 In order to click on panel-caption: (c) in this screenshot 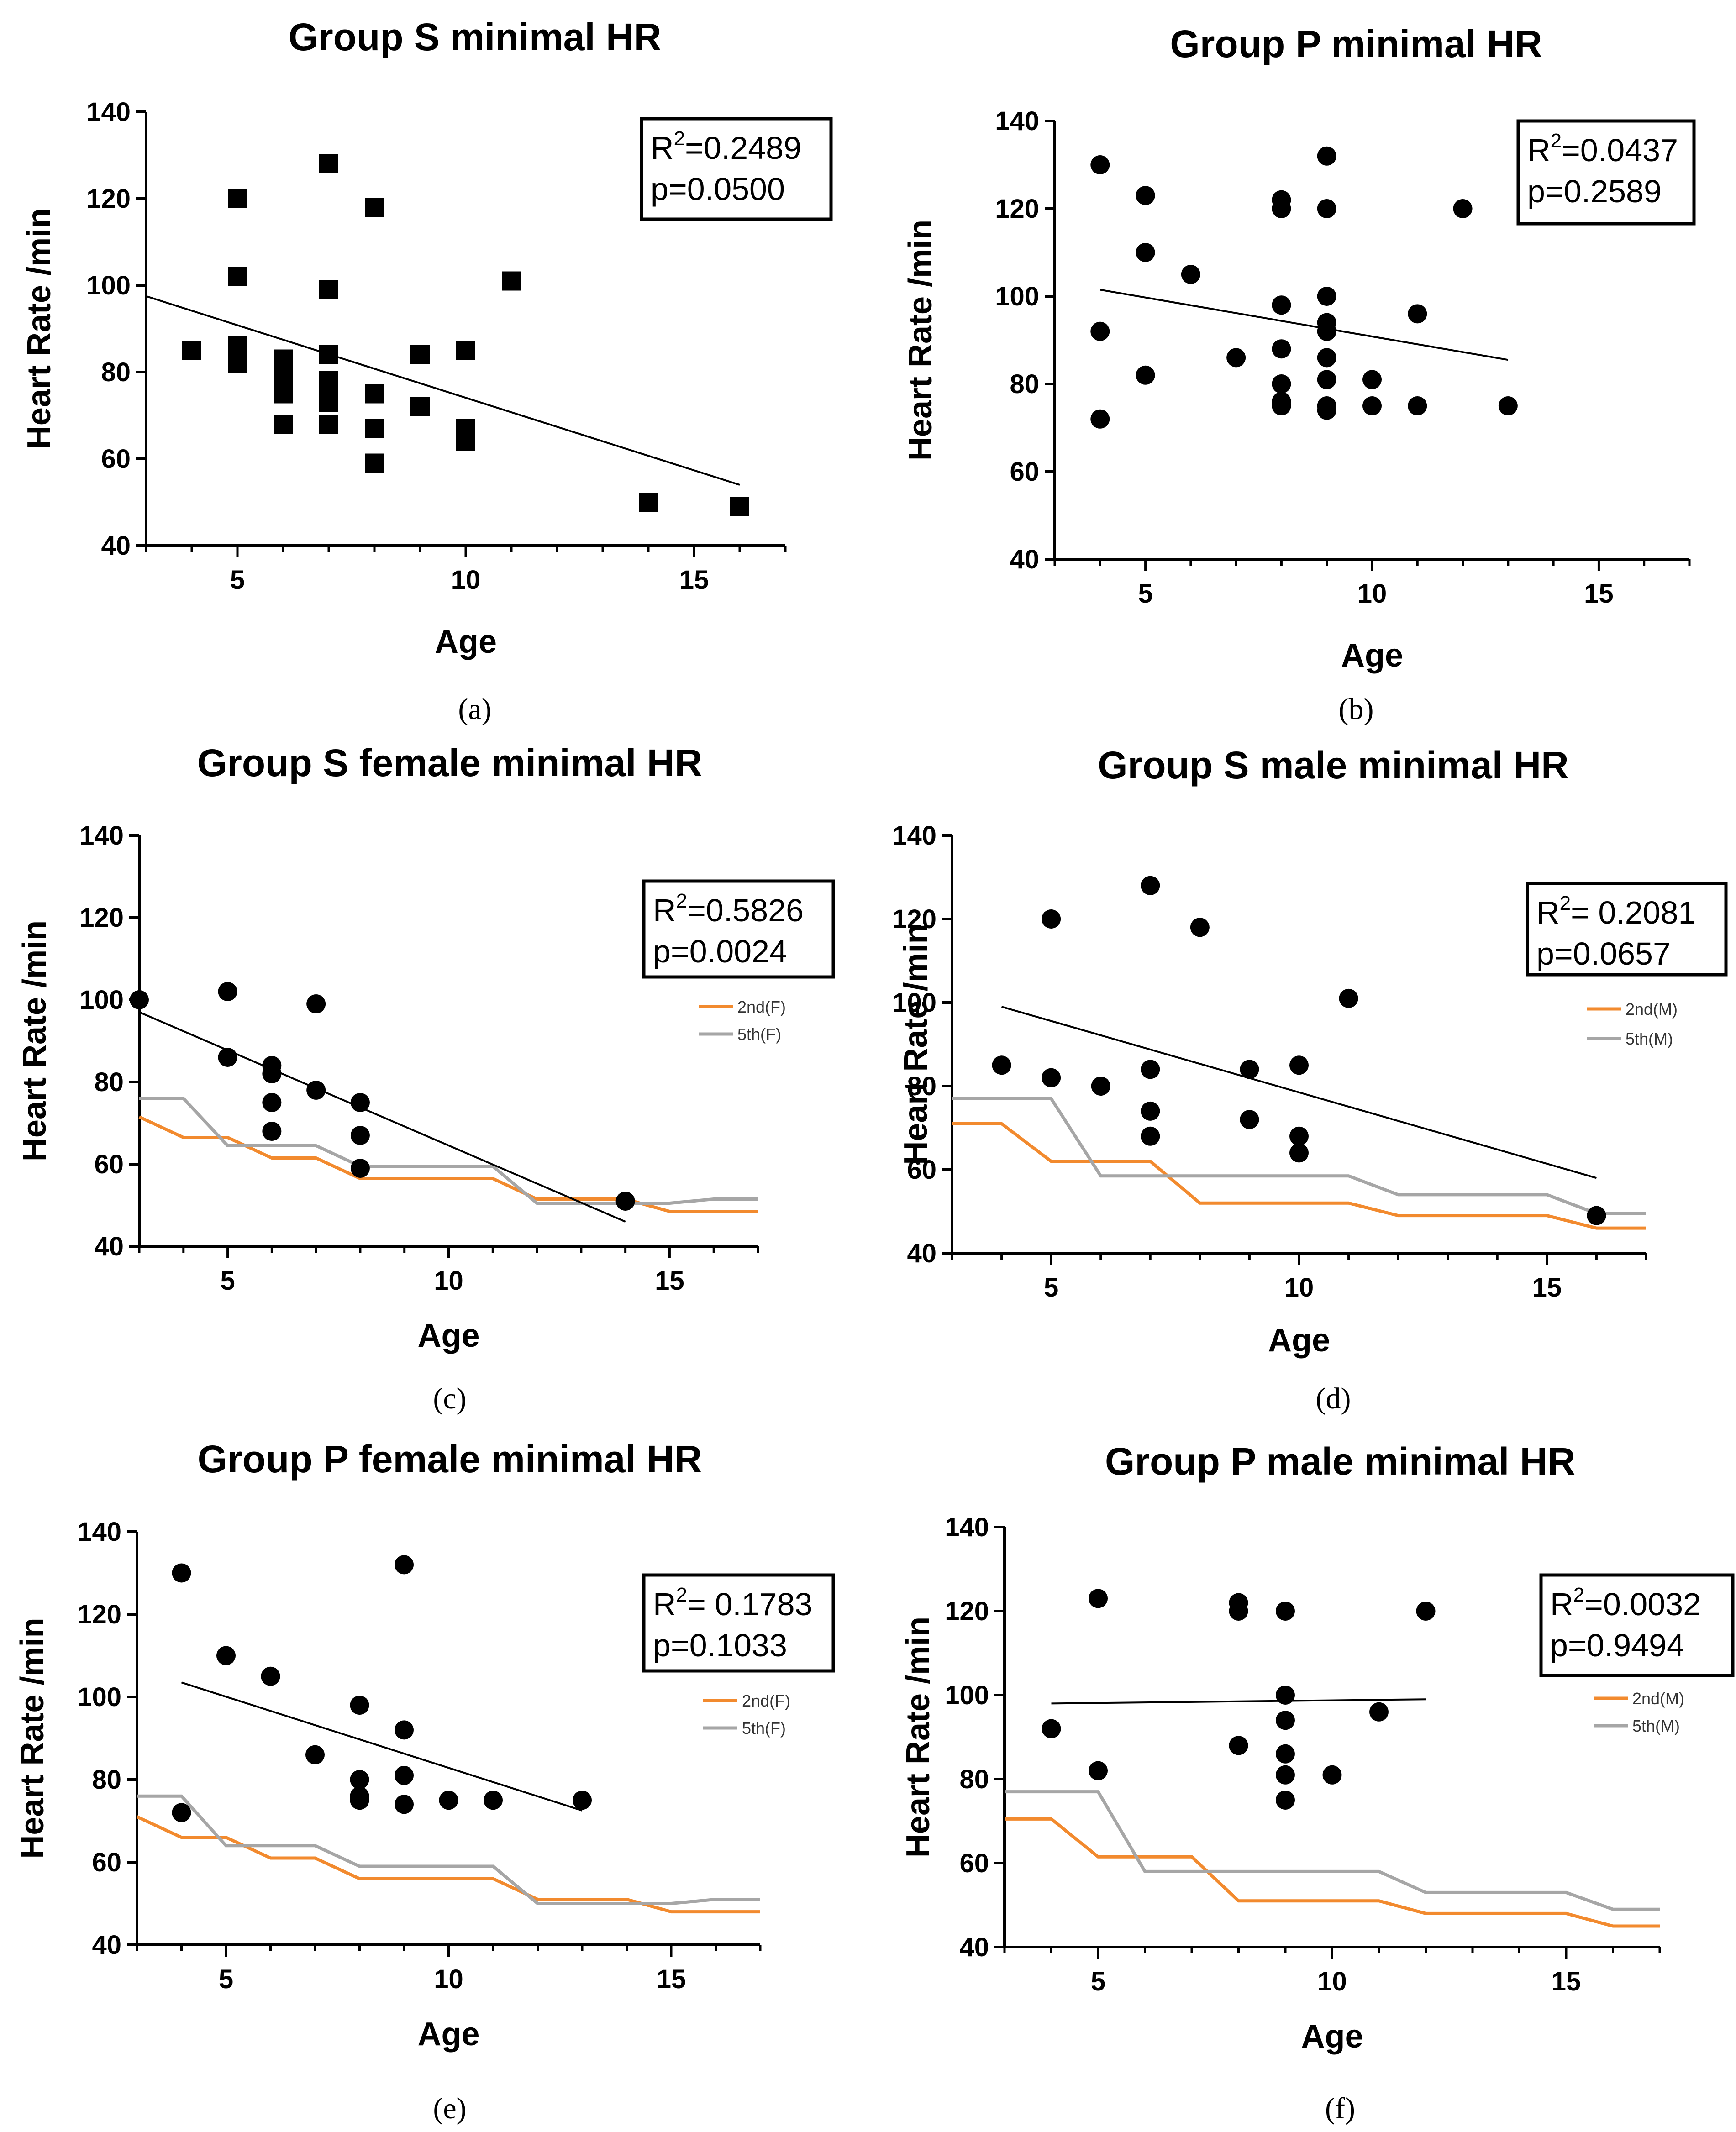, I will do `click(449, 1398)`.